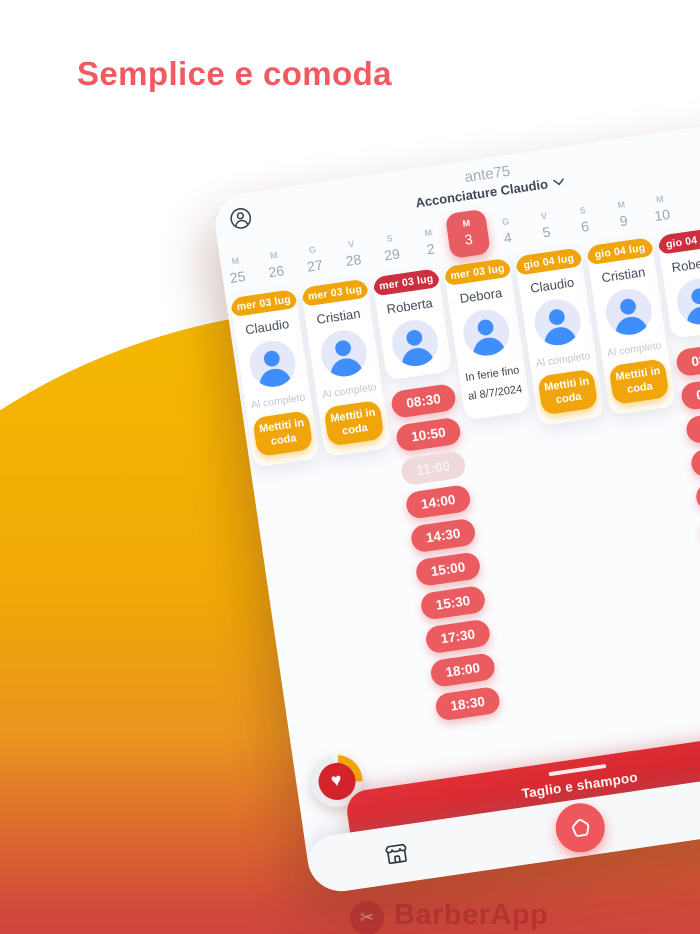 The width and height of the screenshot is (700, 934). What do you see at coordinates (314, 265) in the screenshot?
I see `date-chip-number: 27` at bounding box center [314, 265].